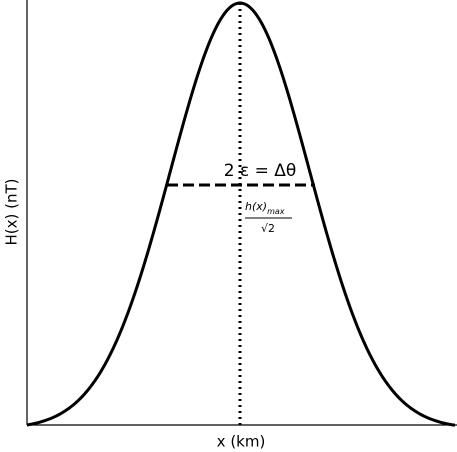 The height and width of the screenshot is (452, 457). Describe the element at coordinates (260, 171) in the screenshot. I see `width-label: 2 ε = Δθ` at that location.